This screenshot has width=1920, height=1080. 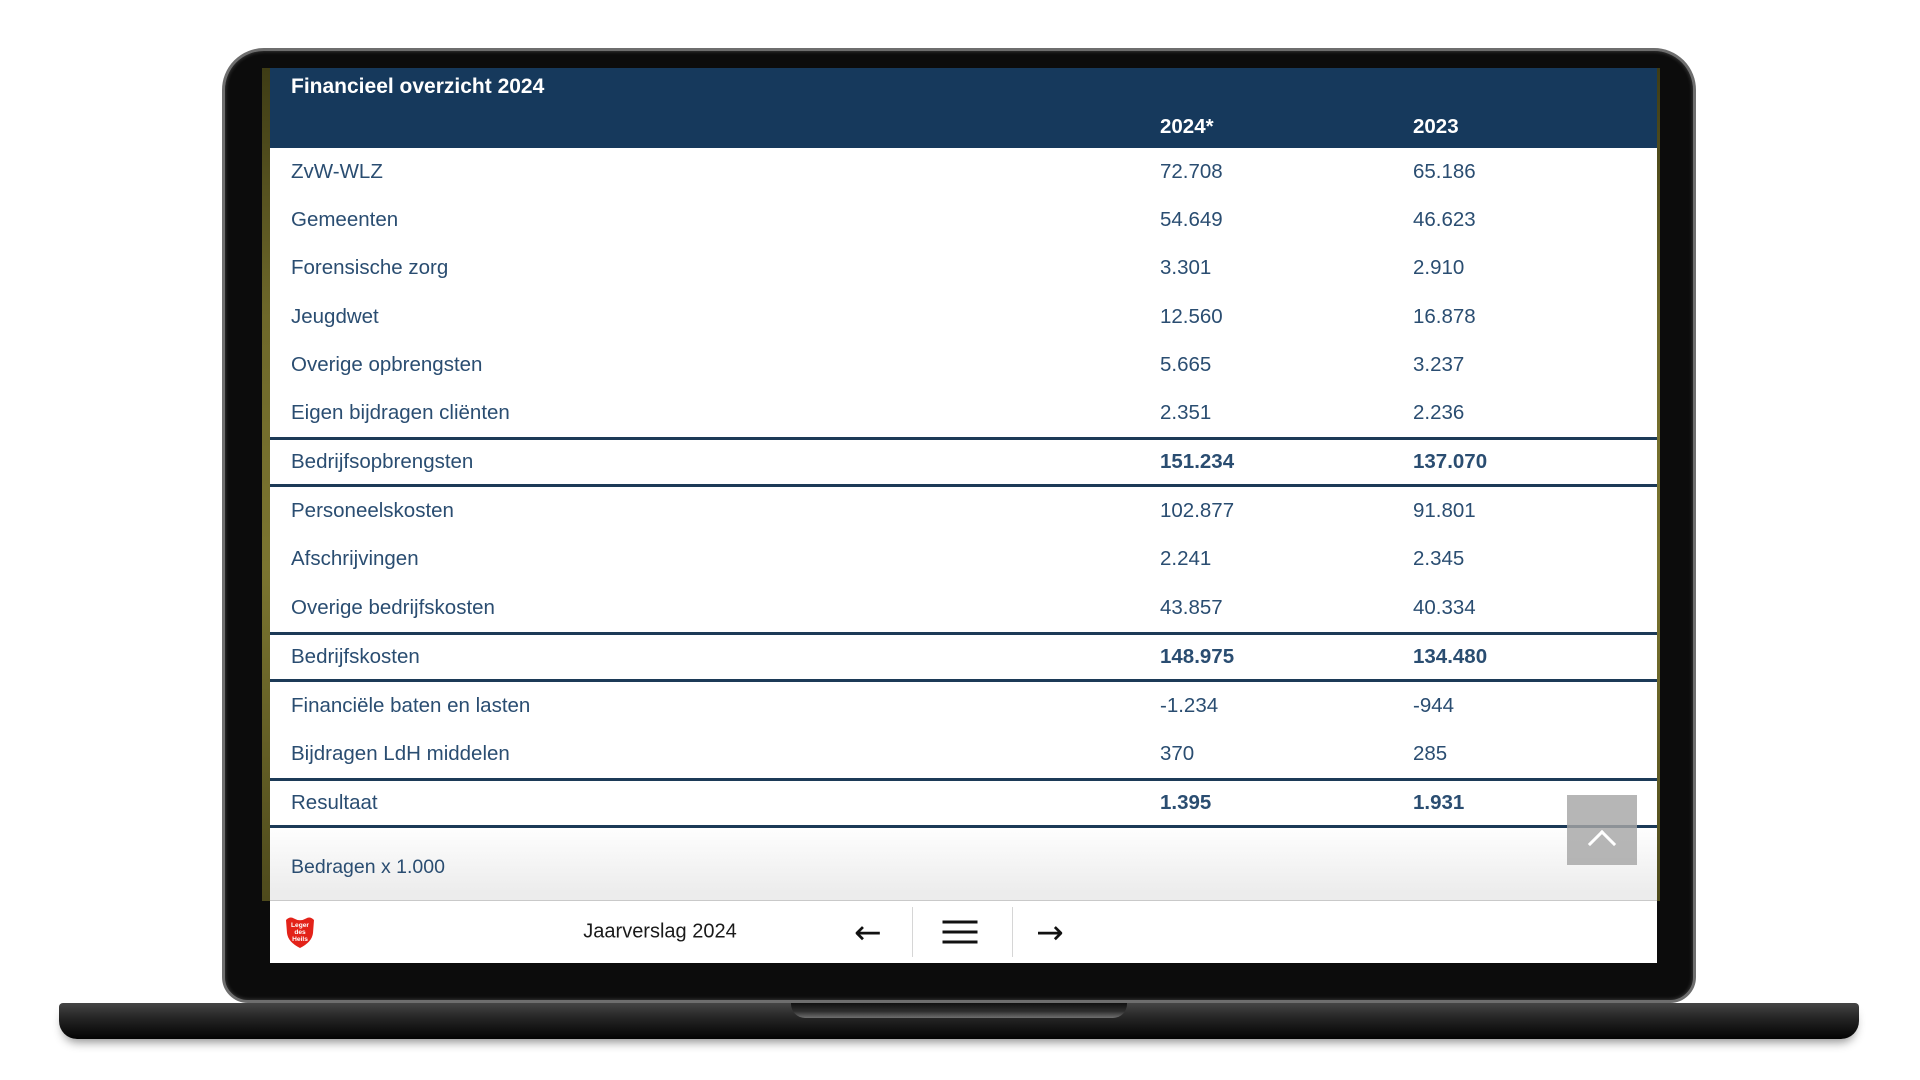 I want to click on row-value-2023: 65.186, so click(x=1444, y=172).